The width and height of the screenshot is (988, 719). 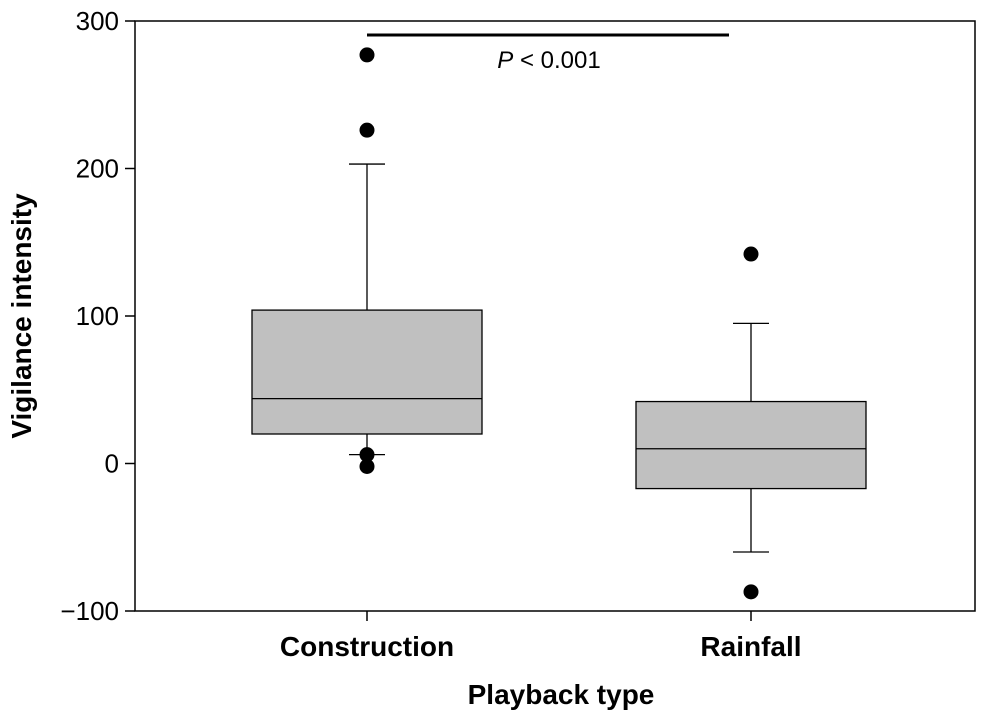 I want to click on y-tick-label: −100, so click(x=89, y=611).